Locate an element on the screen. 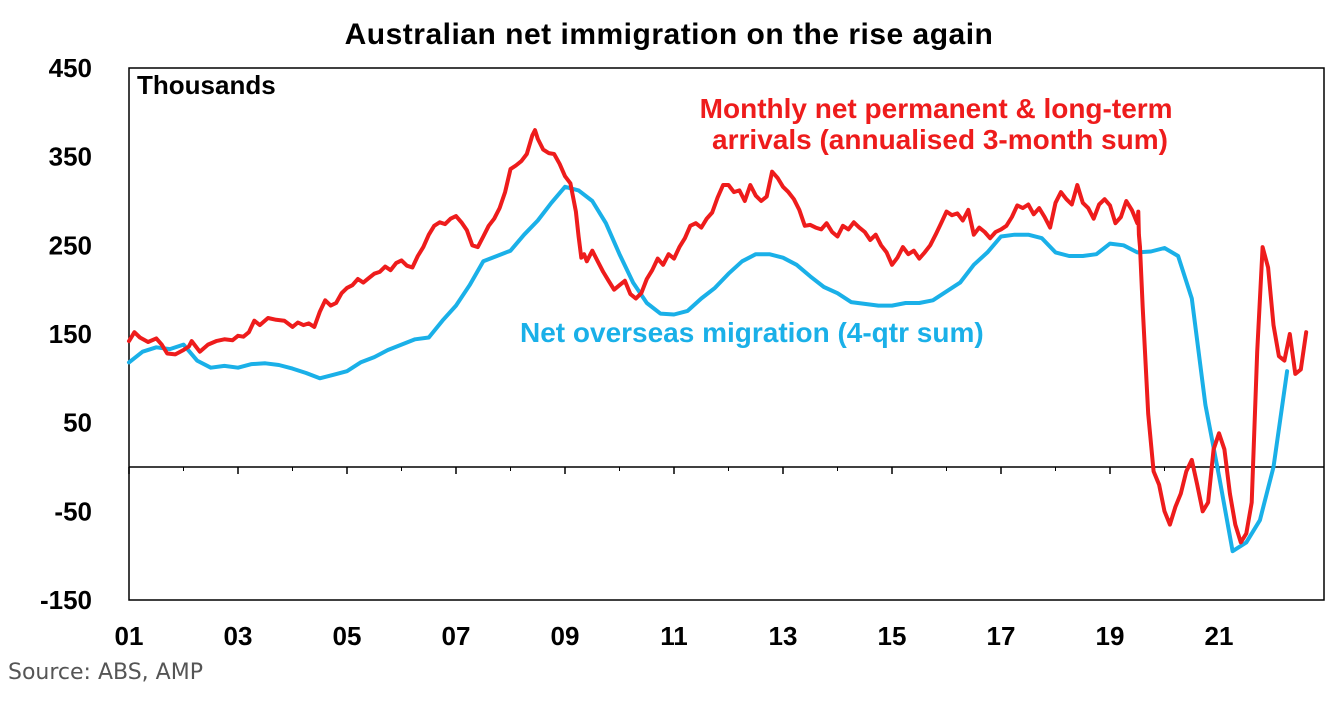 The image size is (1338, 701). x-tick-label: 07 is located at coordinates (456, 636).